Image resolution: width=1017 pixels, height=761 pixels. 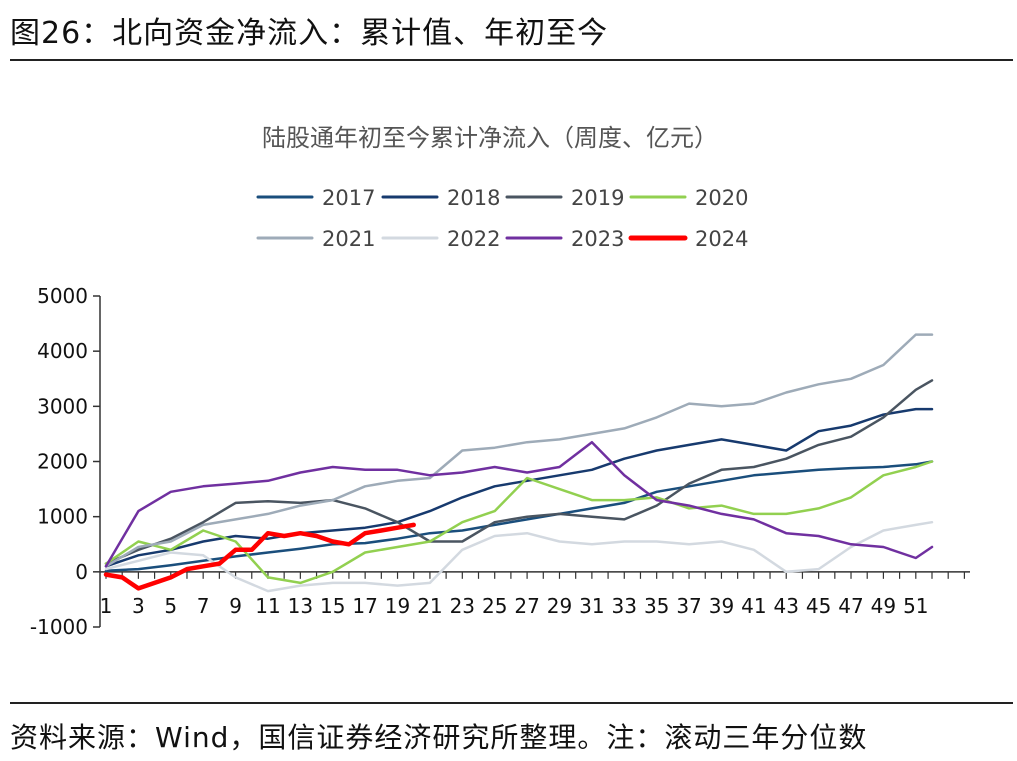 What do you see at coordinates (915, 606) in the screenshot?
I see `x-tick-label: 51` at bounding box center [915, 606].